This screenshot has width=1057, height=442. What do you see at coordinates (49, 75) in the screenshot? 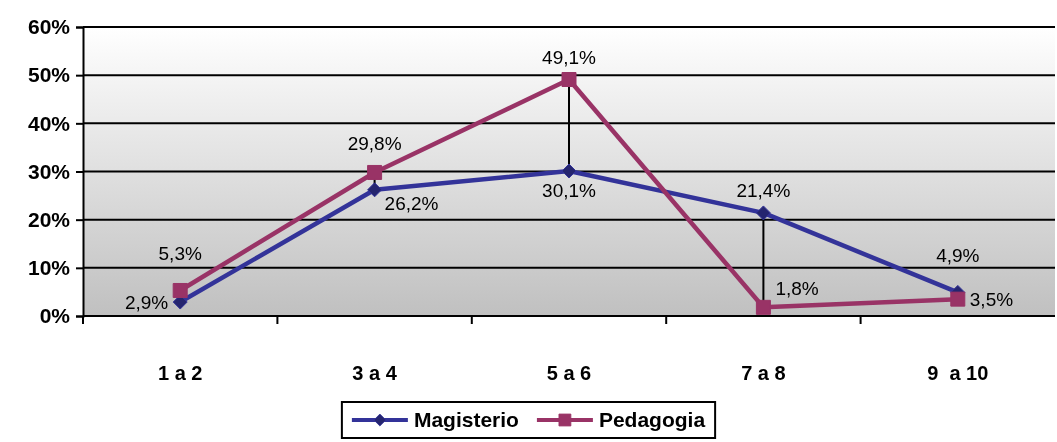
I see `y-tick-label: 50%` at bounding box center [49, 75].